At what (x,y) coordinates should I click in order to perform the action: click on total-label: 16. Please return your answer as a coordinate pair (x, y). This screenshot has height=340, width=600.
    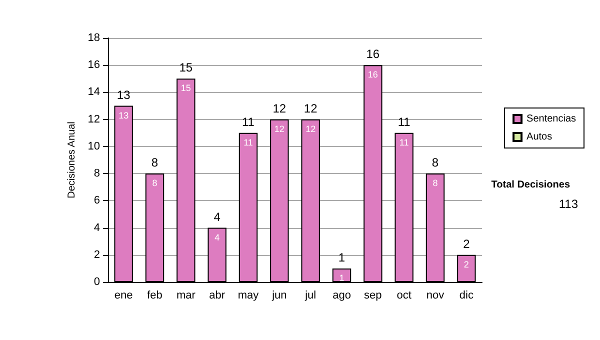
    Looking at the image, I should click on (373, 54).